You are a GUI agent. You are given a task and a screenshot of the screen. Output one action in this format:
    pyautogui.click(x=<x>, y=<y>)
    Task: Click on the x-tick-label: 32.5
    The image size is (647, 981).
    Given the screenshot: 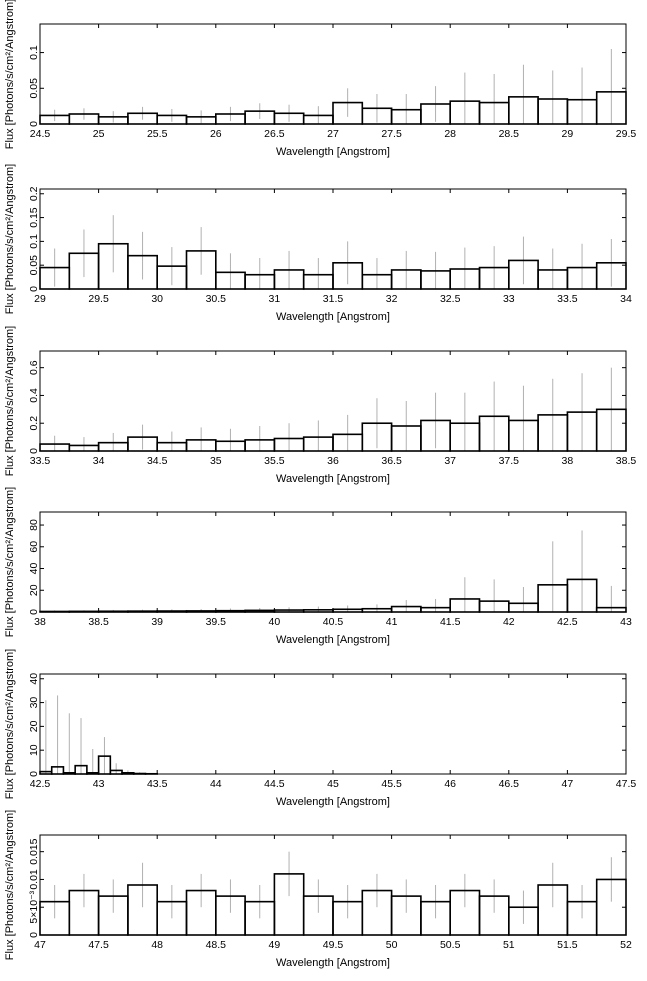 What is the action you would take?
    pyautogui.click(x=450, y=299)
    